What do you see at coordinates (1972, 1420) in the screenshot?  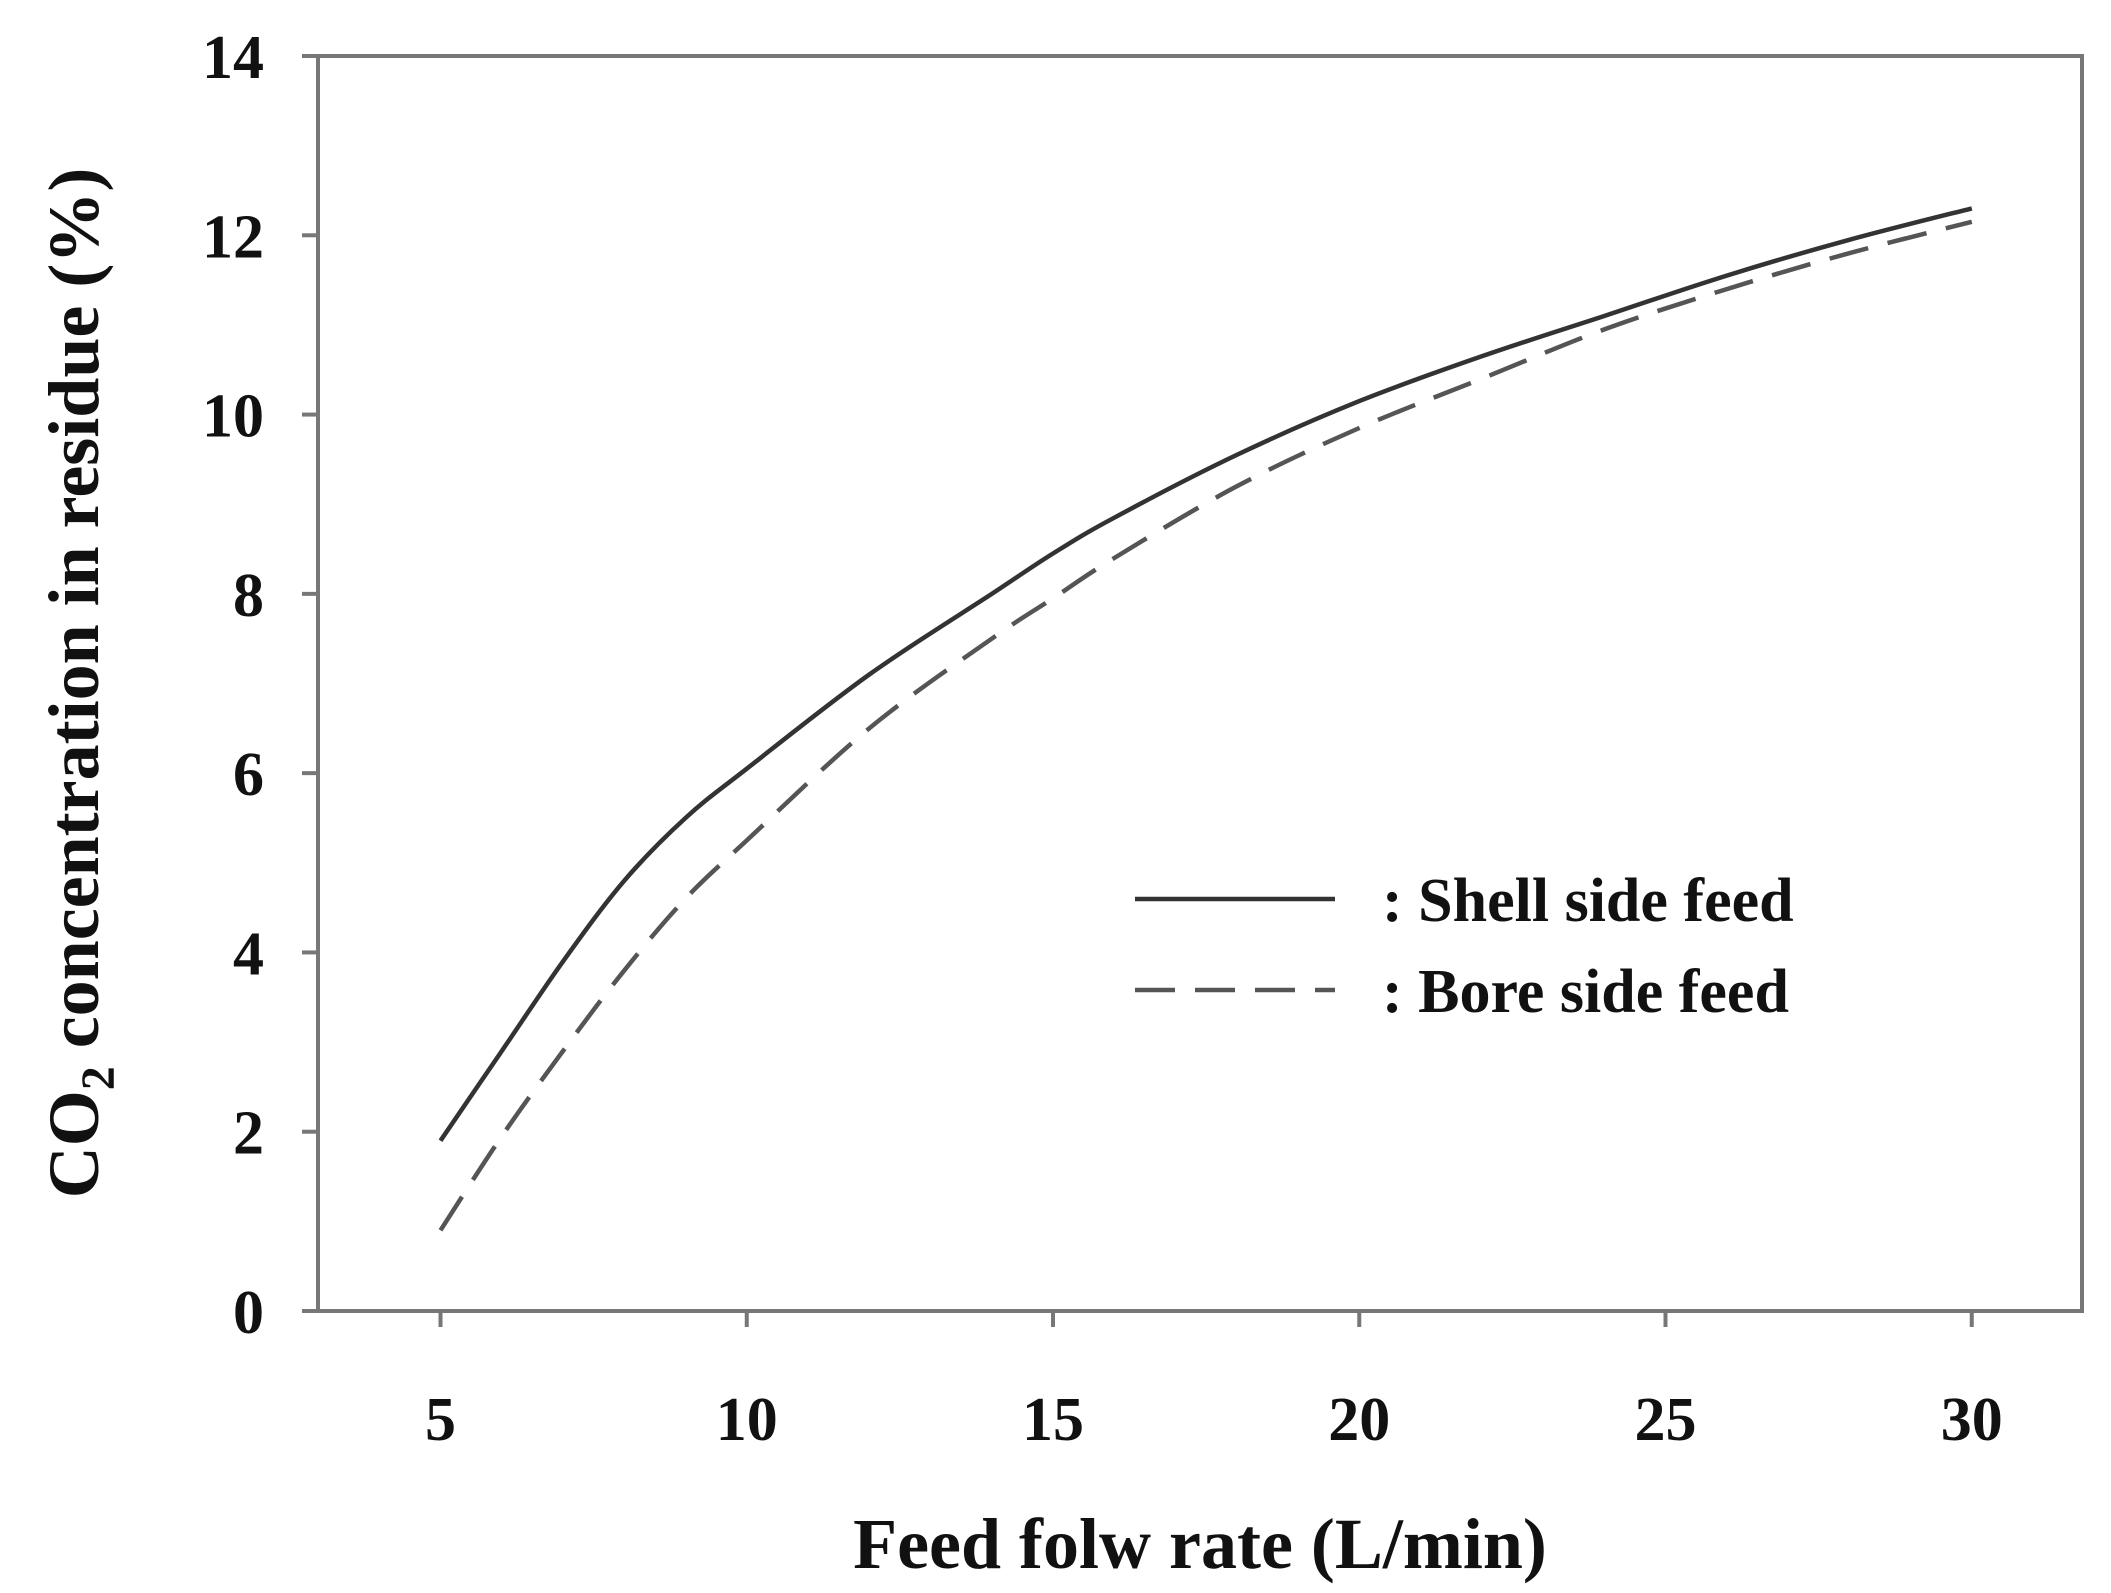 I see `x-tick-label: 30` at bounding box center [1972, 1420].